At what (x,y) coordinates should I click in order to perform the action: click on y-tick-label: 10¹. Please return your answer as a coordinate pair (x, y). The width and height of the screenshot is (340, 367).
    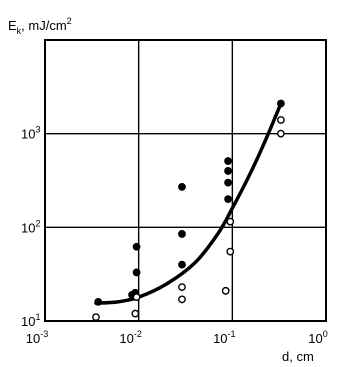
    Looking at the image, I should click on (30, 320).